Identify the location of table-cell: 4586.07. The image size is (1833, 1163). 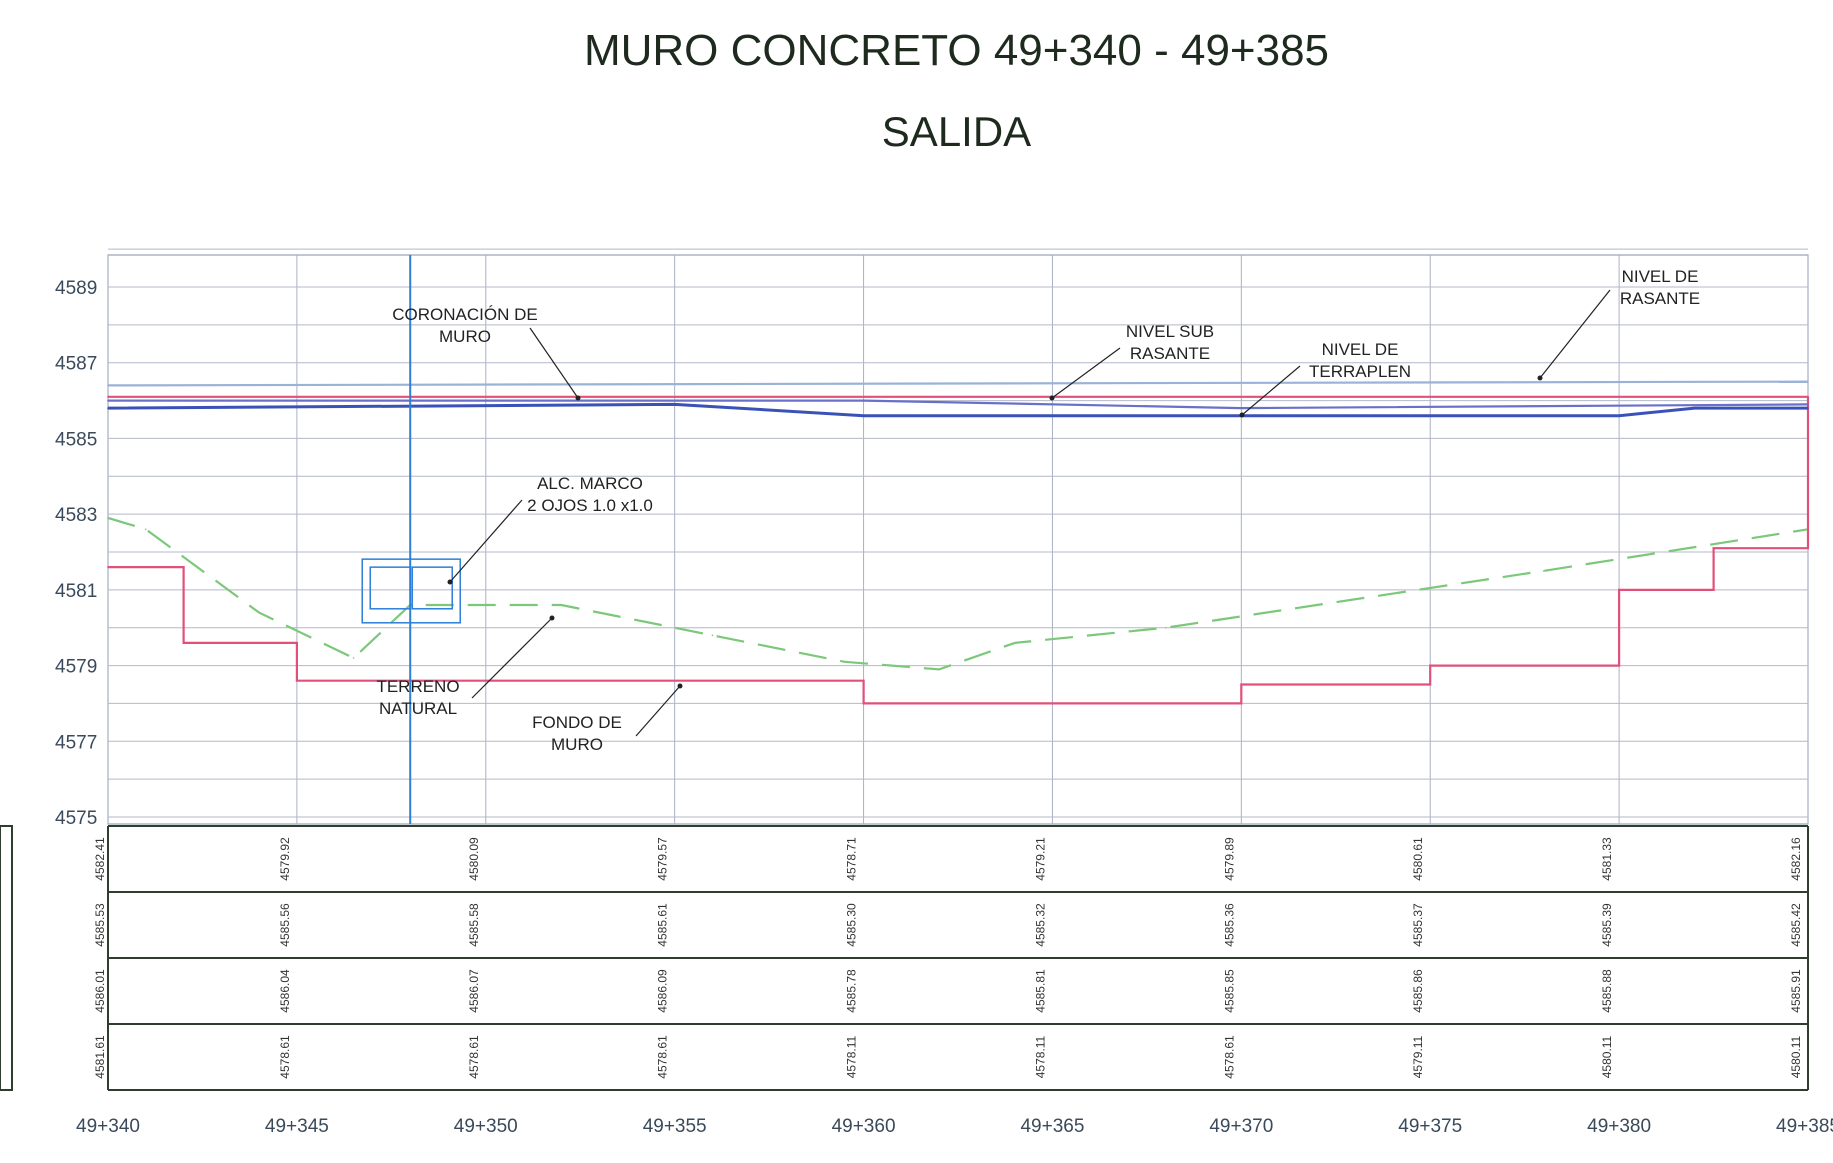
(474, 991).